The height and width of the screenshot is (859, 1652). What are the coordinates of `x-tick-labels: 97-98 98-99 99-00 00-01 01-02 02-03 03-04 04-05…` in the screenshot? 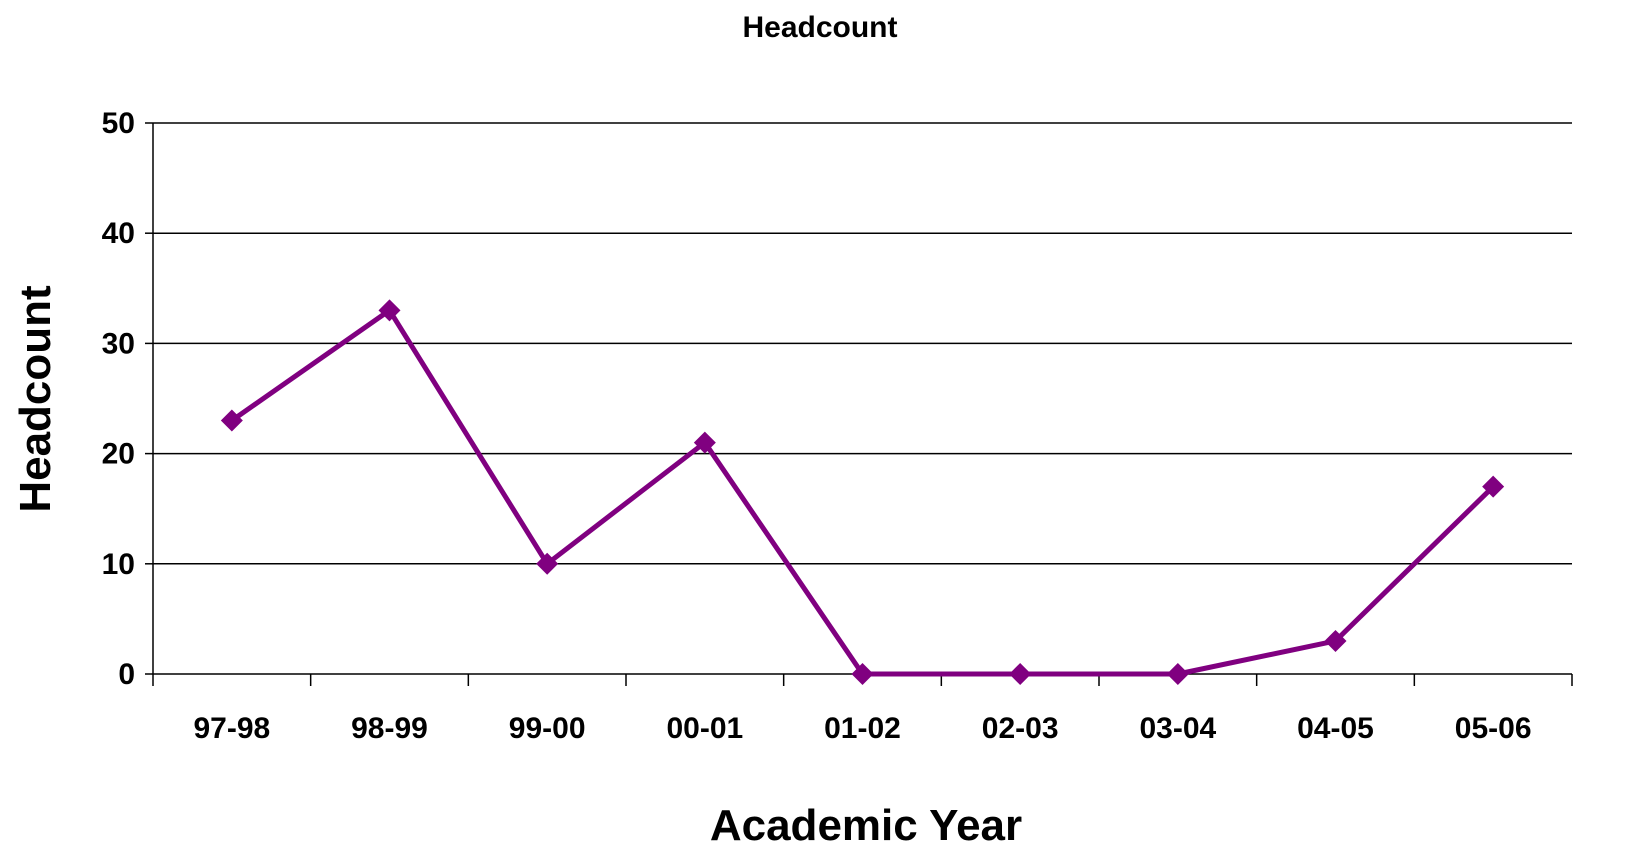 It's located at (862, 728).